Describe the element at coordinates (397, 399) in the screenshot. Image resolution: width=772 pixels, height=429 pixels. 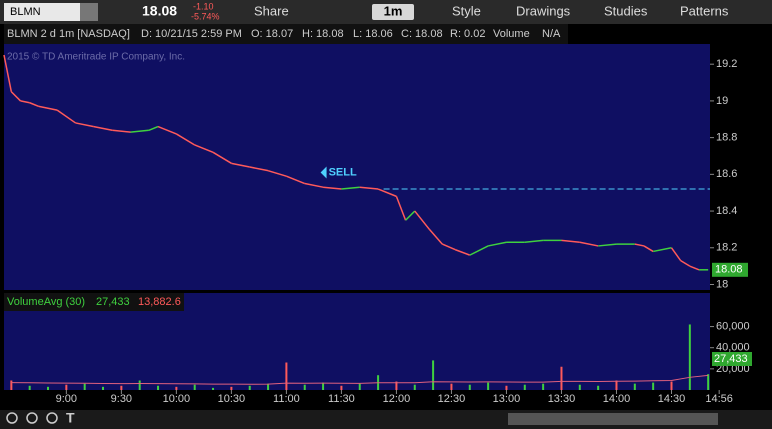
I see `x-tick-label: 12:00` at that location.